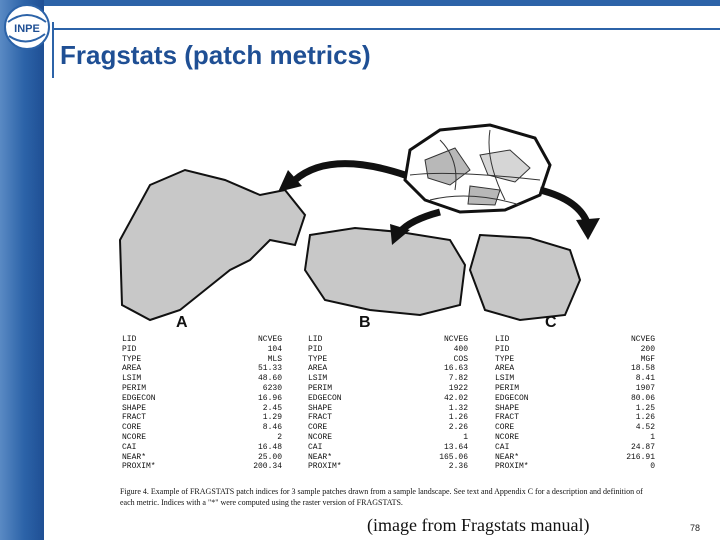  Describe the element at coordinates (388, 379) in the screenshot. I see `metric-row: LSIM 7.82` at that location.